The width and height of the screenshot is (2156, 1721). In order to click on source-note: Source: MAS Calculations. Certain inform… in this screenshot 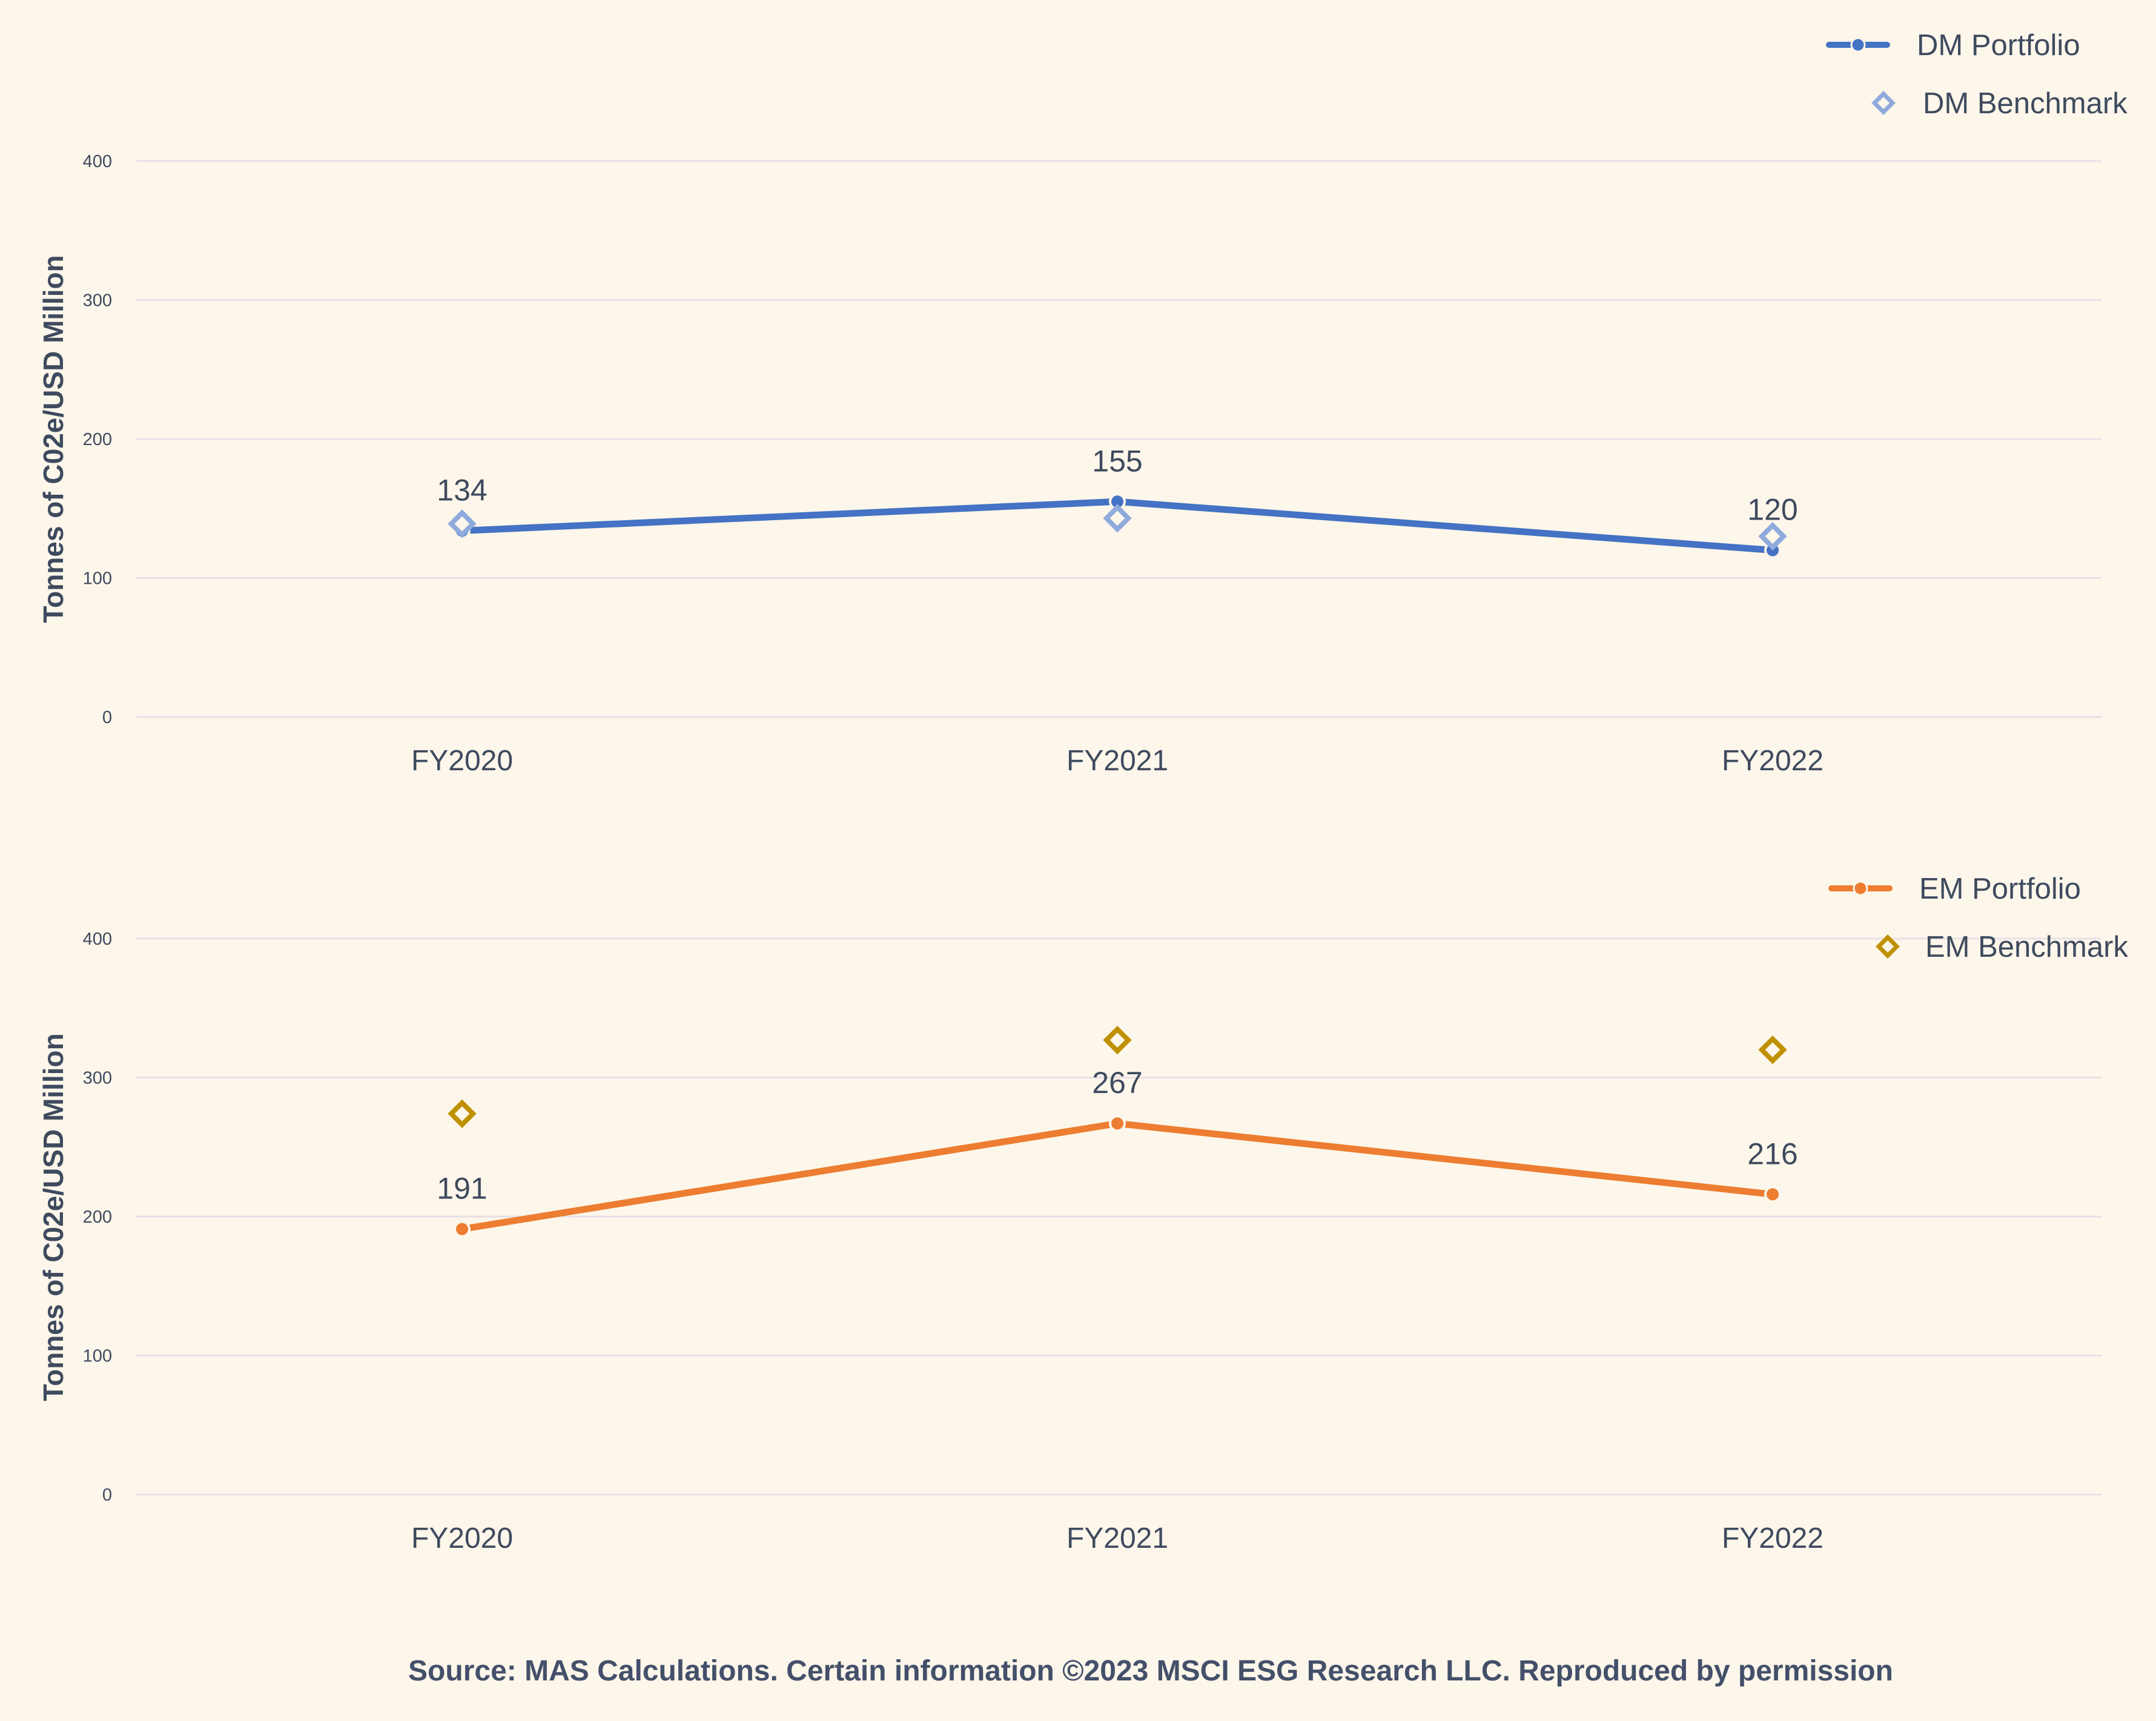, I will do `click(1150, 1671)`.